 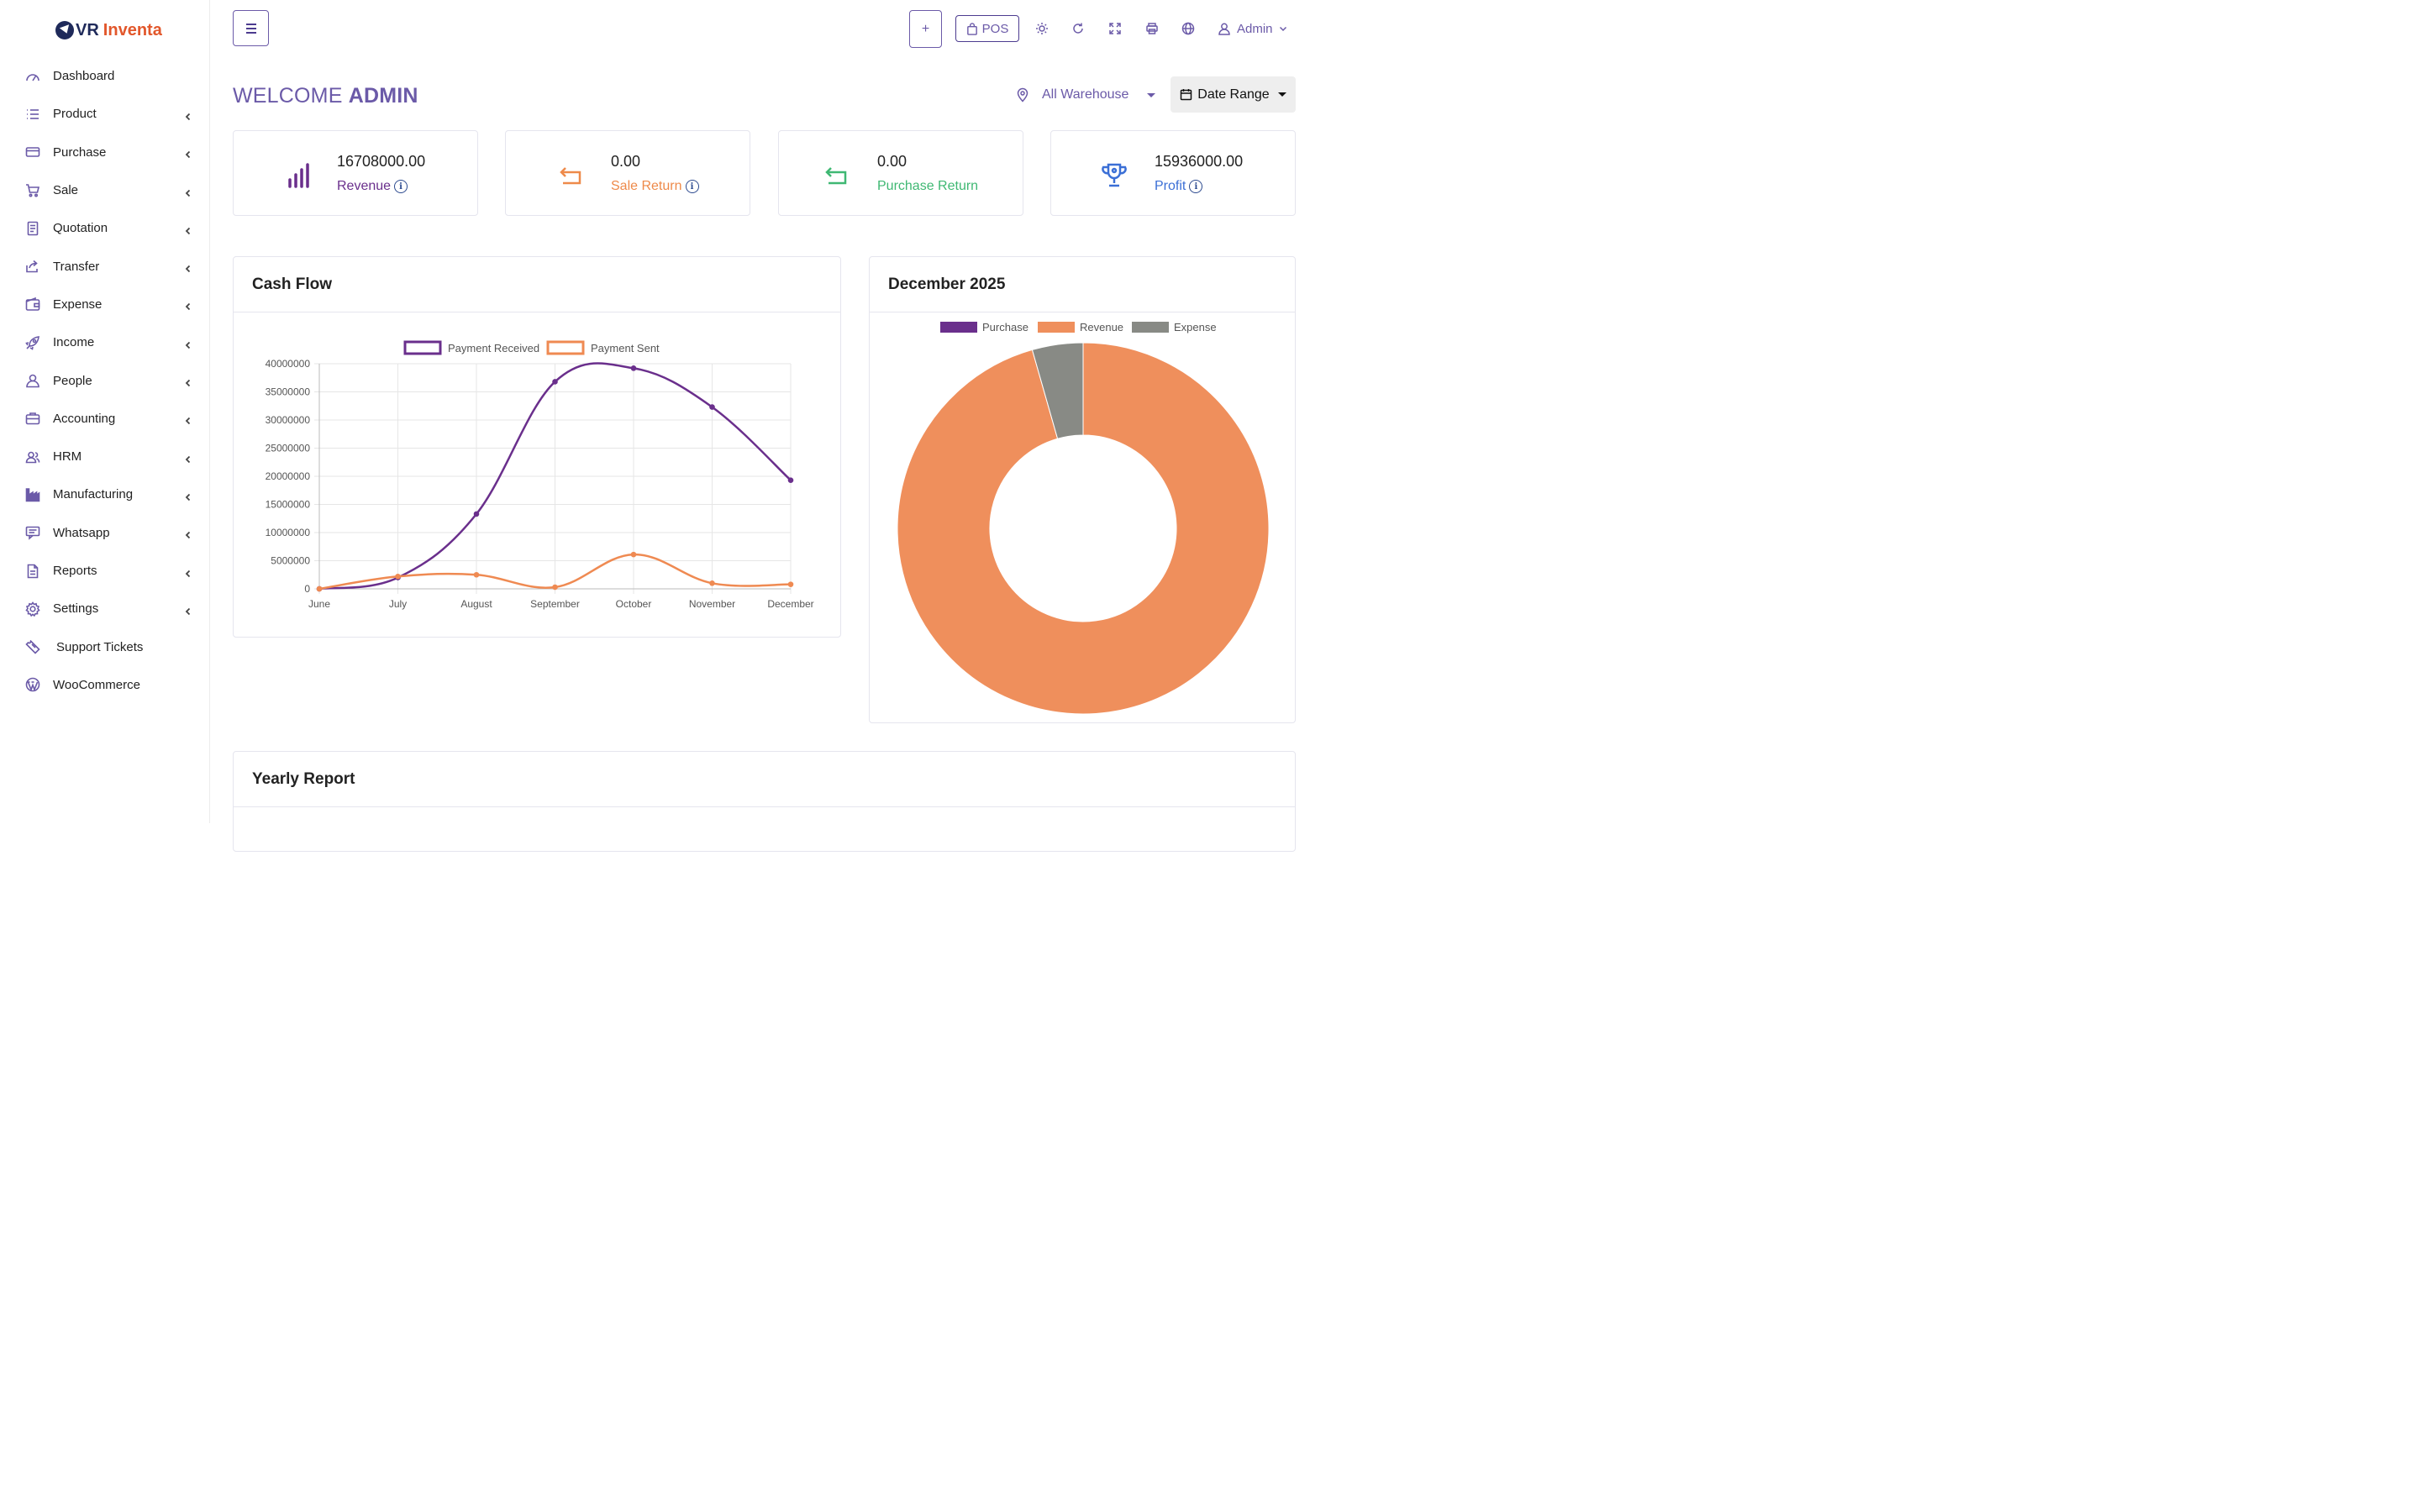 I want to click on sidebar-item-reports: Reports, so click(x=105, y=571).